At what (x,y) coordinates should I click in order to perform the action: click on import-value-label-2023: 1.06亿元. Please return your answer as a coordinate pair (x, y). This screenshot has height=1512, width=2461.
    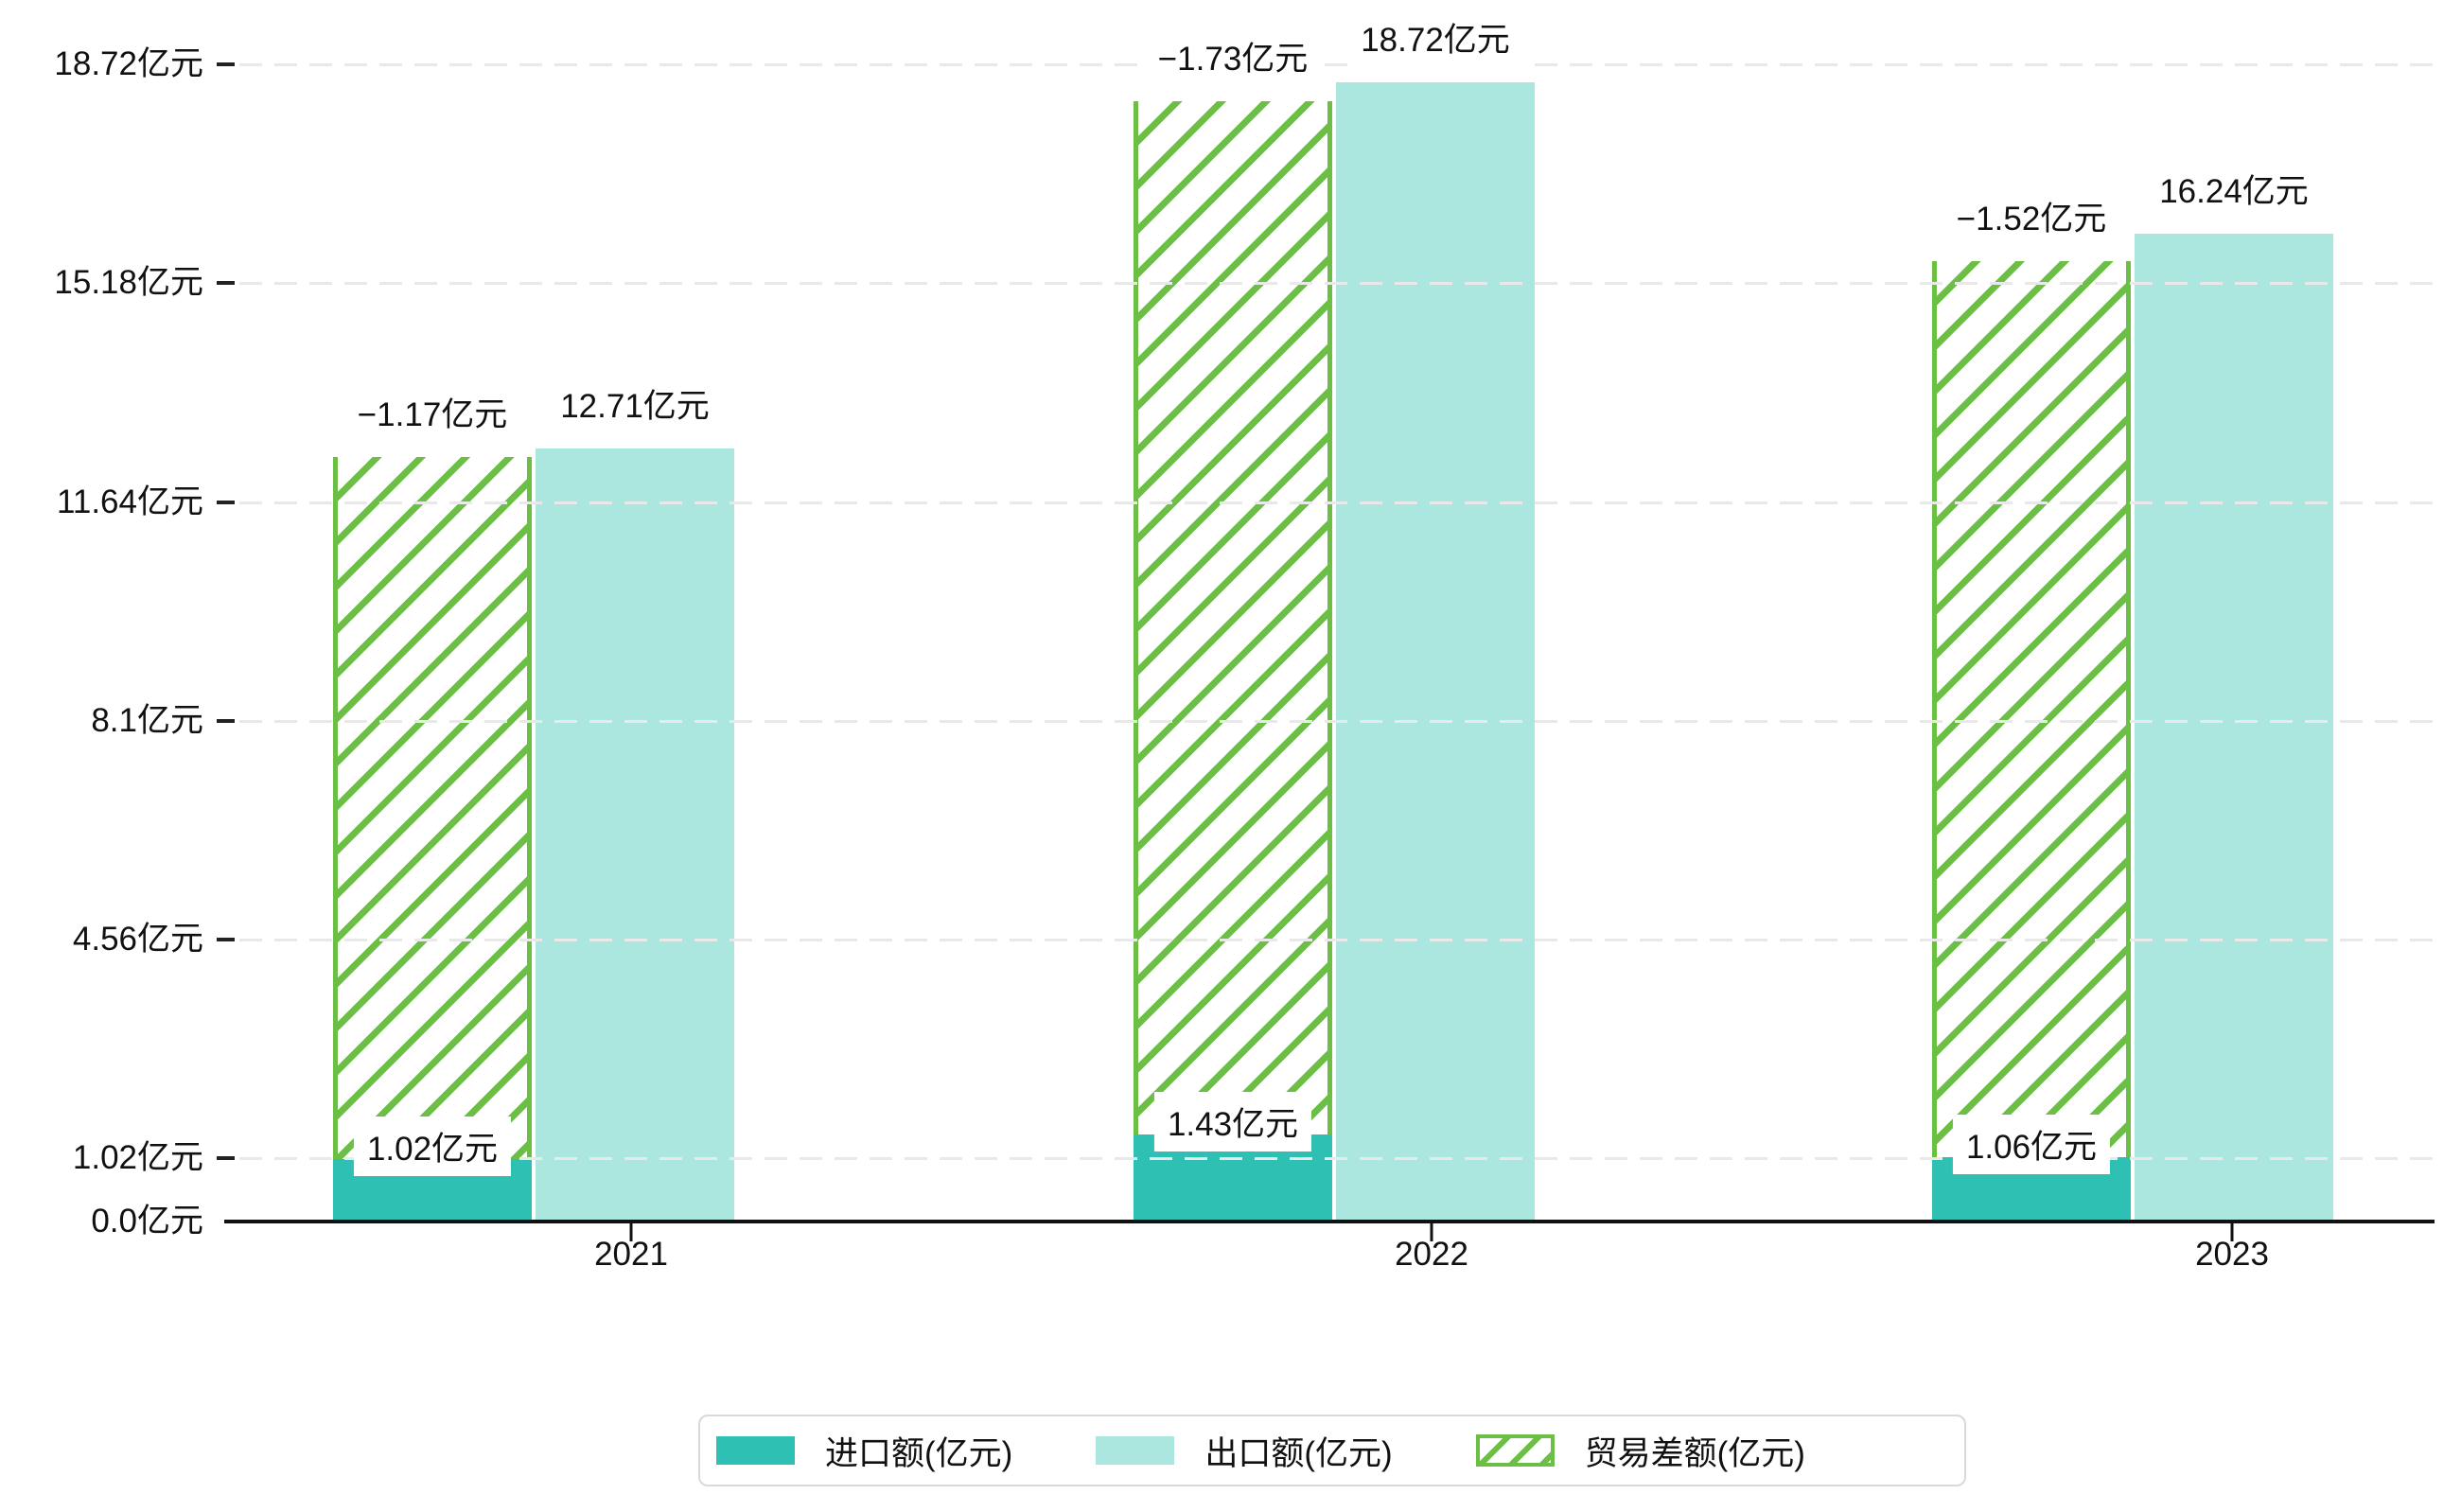
    Looking at the image, I should click on (2031, 1144).